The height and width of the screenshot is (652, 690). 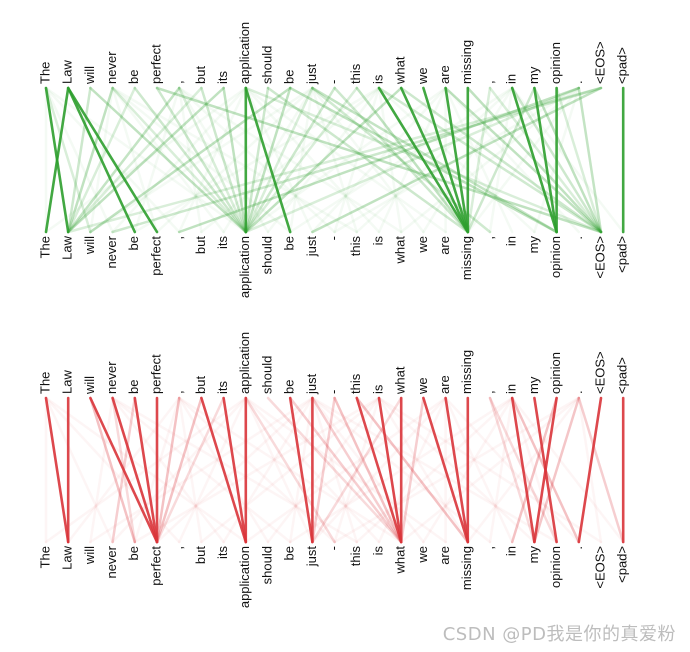 What do you see at coordinates (533, 555) in the screenshot?
I see `bottom-target-token: my` at bounding box center [533, 555].